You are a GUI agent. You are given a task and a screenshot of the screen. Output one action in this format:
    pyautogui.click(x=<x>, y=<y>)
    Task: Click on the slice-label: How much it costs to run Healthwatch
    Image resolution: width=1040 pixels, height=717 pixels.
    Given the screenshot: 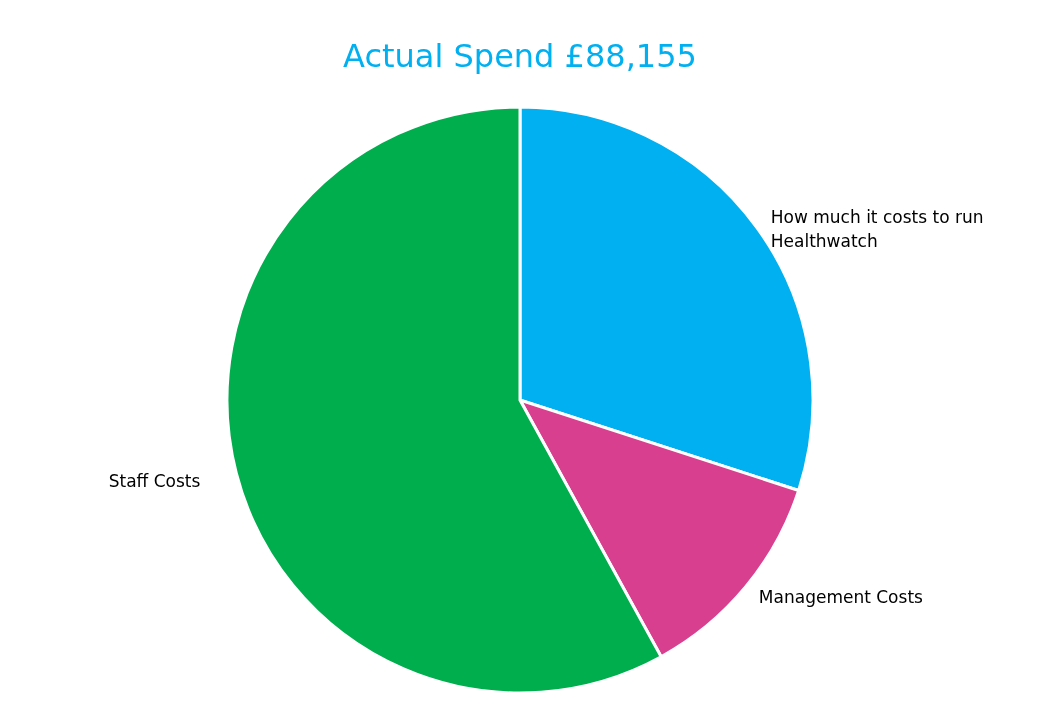 What is the action you would take?
    pyautogui.click(x=877, y=228)
    